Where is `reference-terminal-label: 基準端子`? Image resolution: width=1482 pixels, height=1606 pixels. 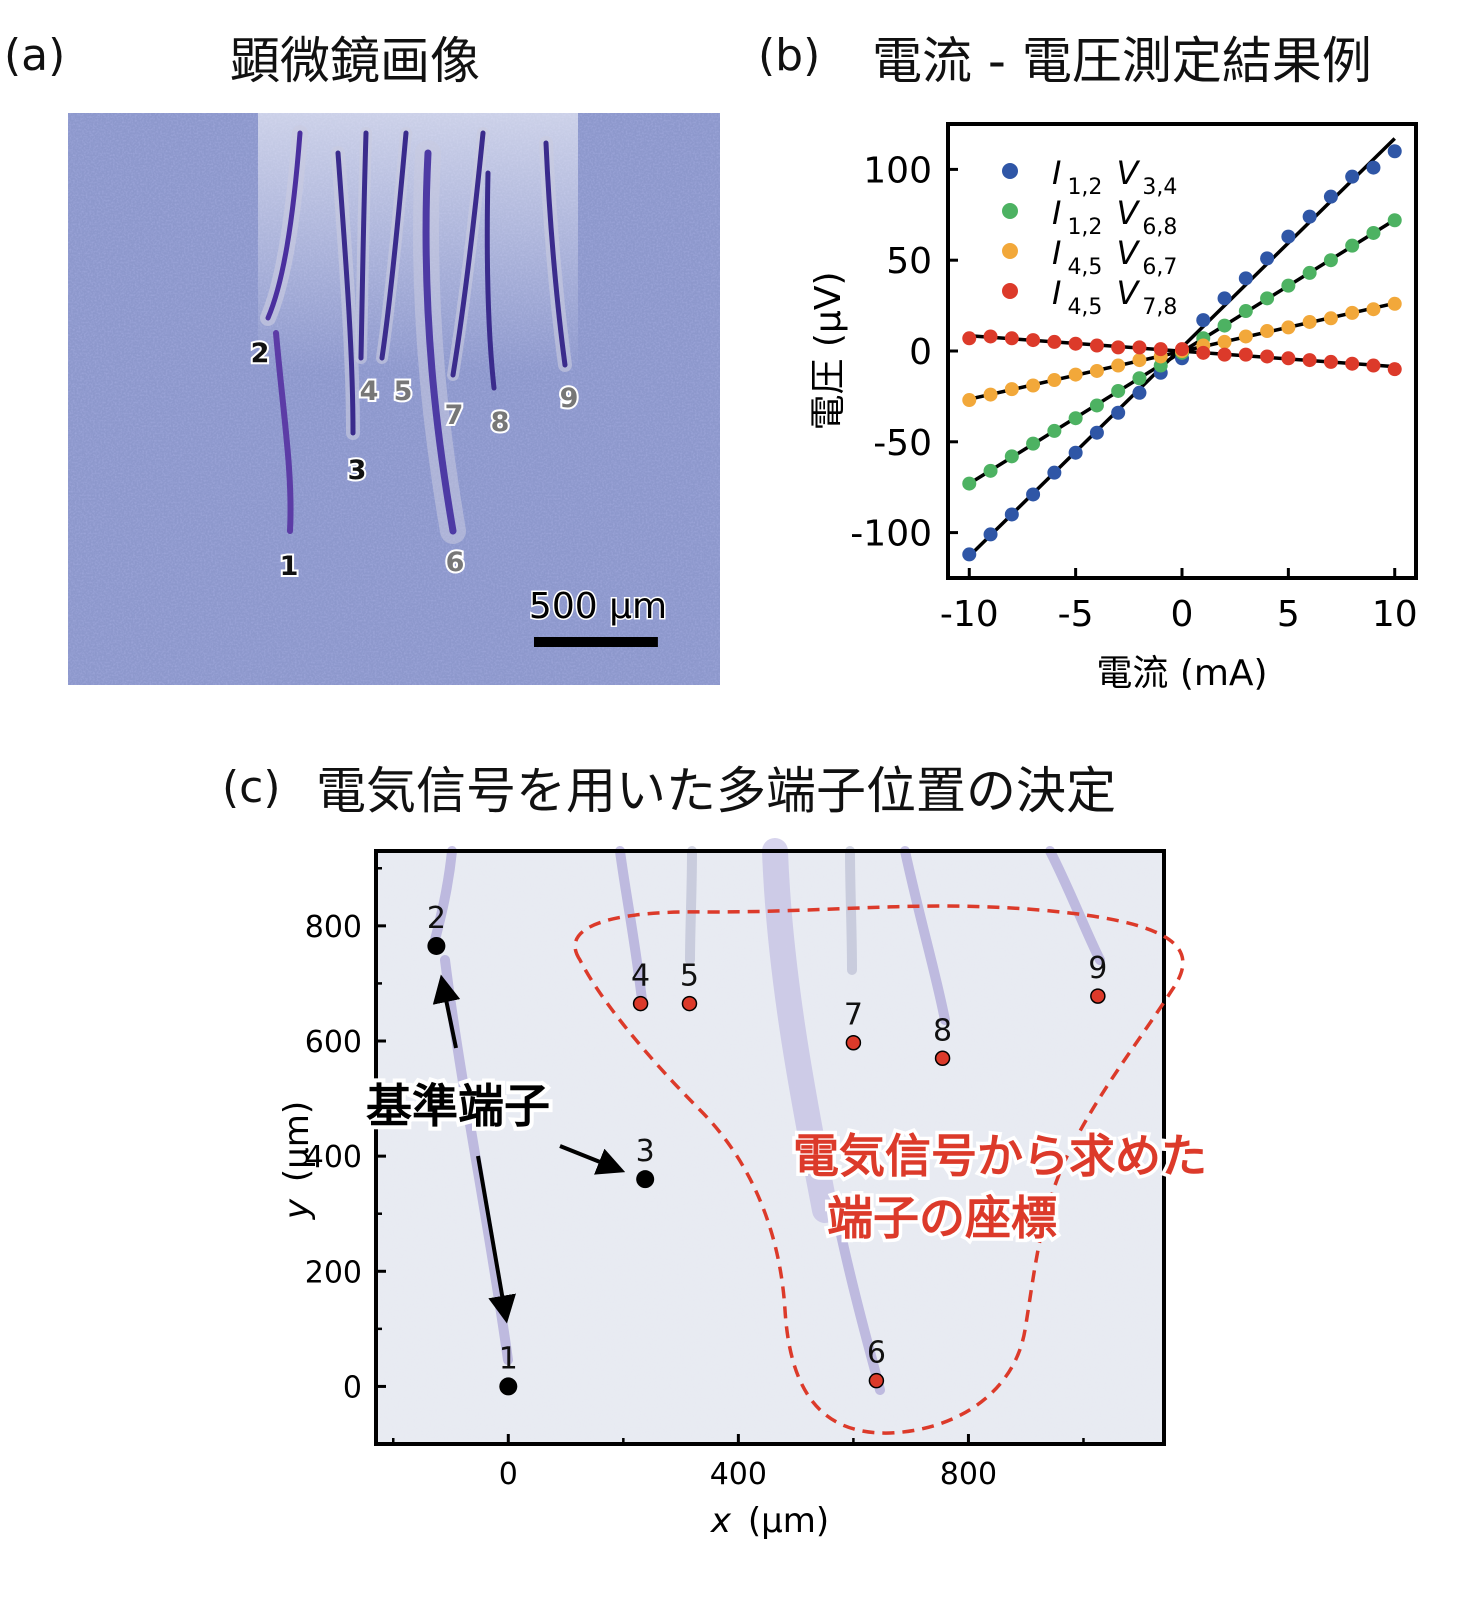 reference-terminal-label: 基準端子 is located at coordinates (458, 1106).